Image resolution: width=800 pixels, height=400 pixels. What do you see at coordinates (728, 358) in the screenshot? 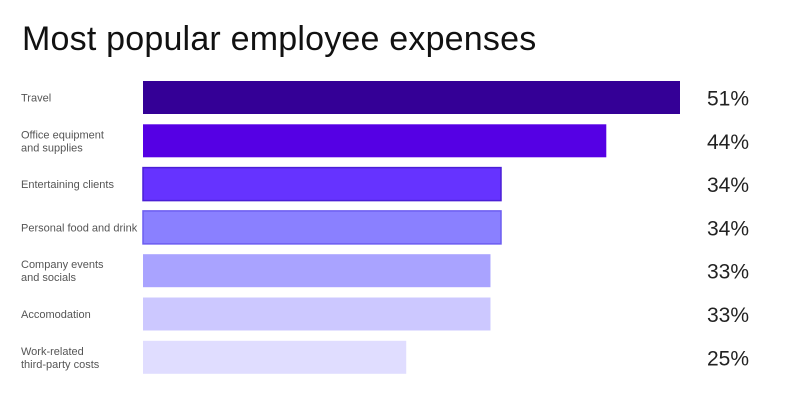
I see `value-label-6: 25%` at bounding box center [728, 358].